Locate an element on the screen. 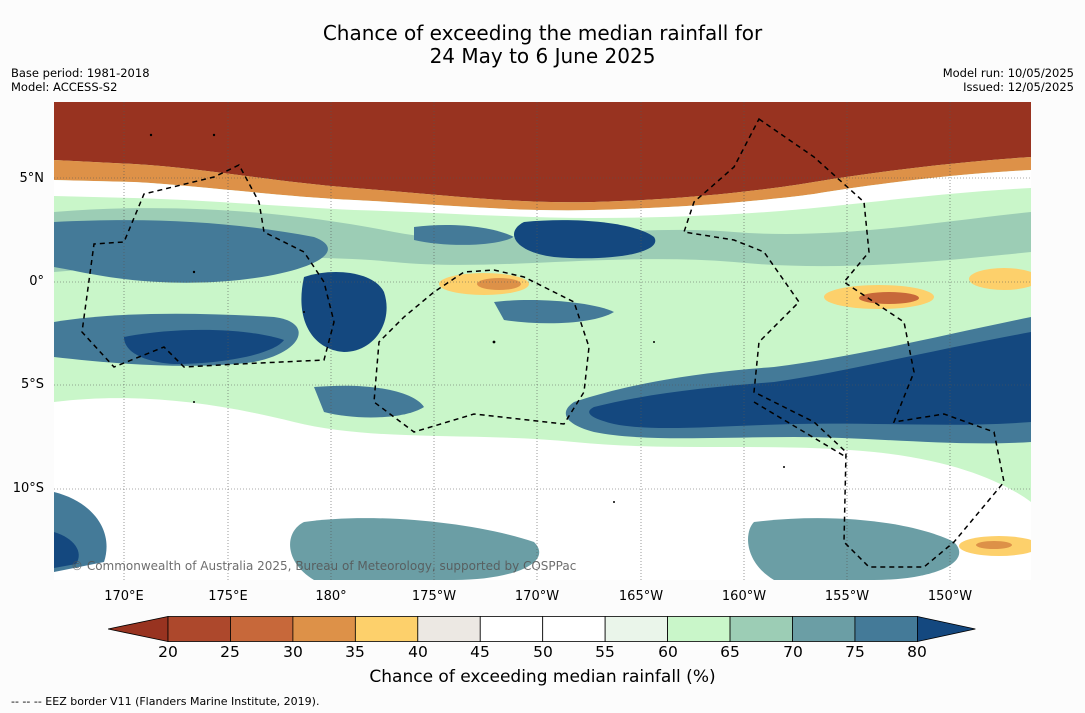 Image resolution: width=1085 pixels, height=713 pixels. colorbar-tick: 25 is located at coordinates (230, 652).